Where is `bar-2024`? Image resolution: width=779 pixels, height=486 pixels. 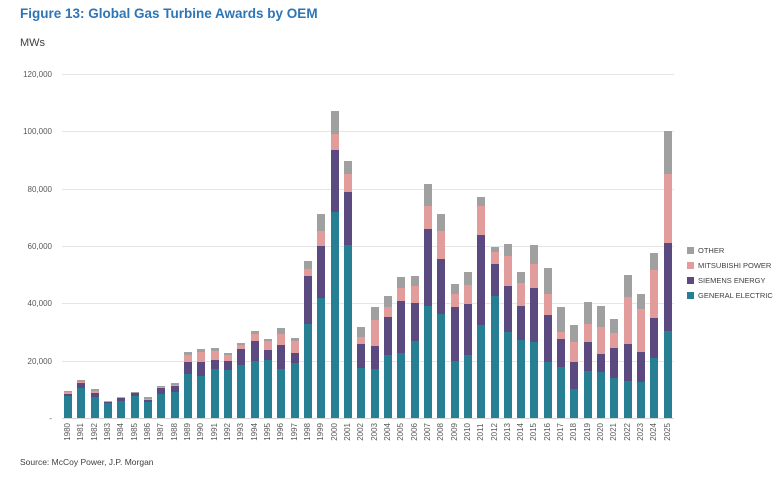 bar-2024 is located at coordinates (654, 335).